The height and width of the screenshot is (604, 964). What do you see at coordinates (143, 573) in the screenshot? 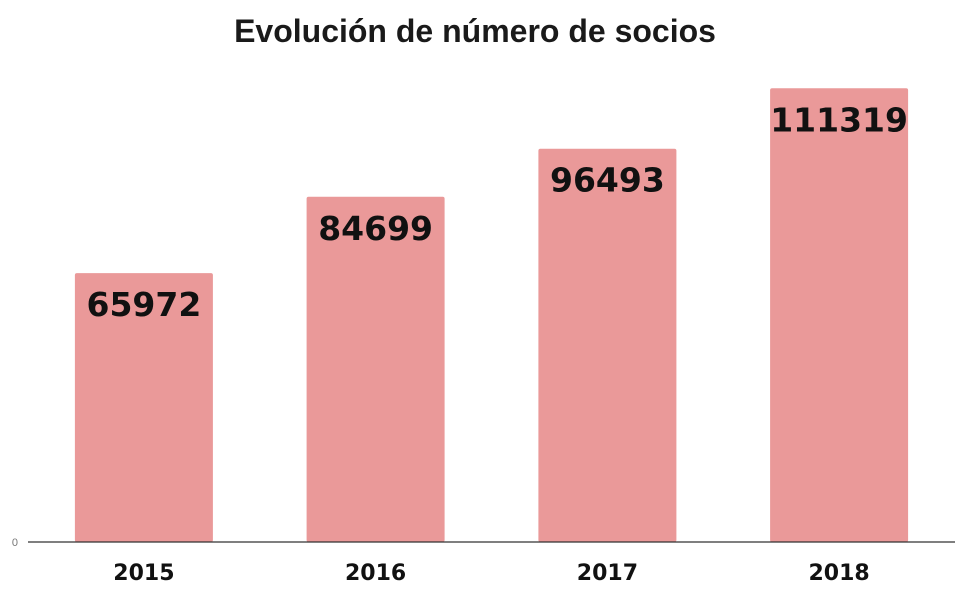
I see `x-tick-label-2015: 2015` at bounding box center [143, 573].